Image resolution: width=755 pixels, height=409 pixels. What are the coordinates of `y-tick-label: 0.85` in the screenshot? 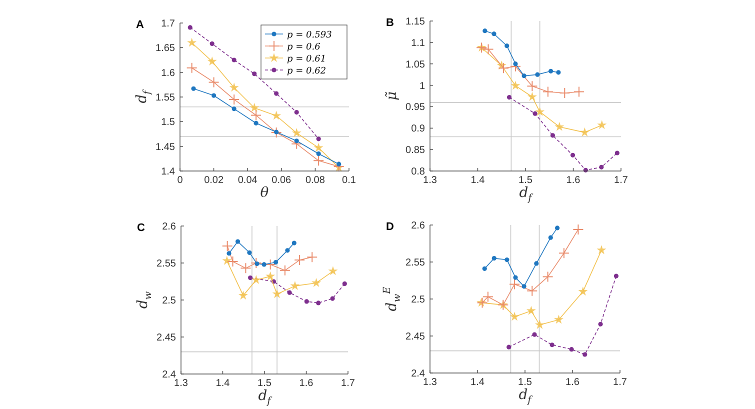 It's located at (416, 150).